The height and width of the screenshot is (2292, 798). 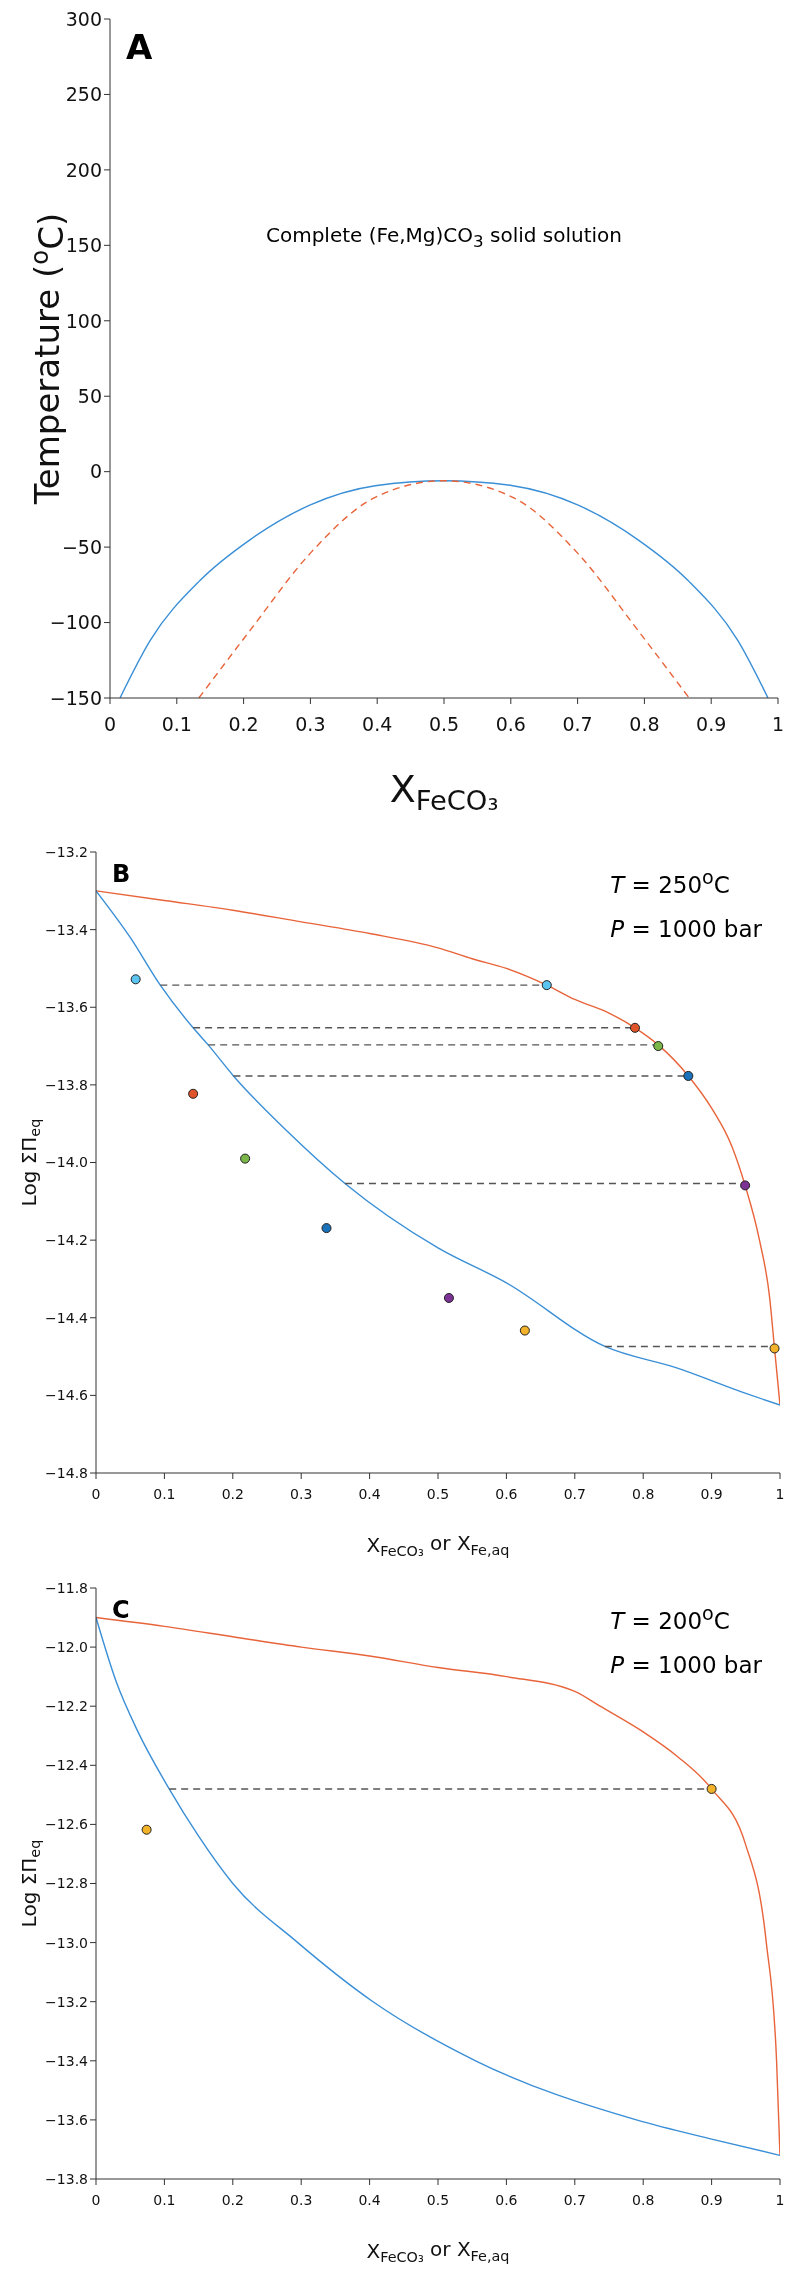 What do you see at coordinates (89, 395) in the screenshot?
I see `y-tick-label: 50` at bounding box center [89, 395].